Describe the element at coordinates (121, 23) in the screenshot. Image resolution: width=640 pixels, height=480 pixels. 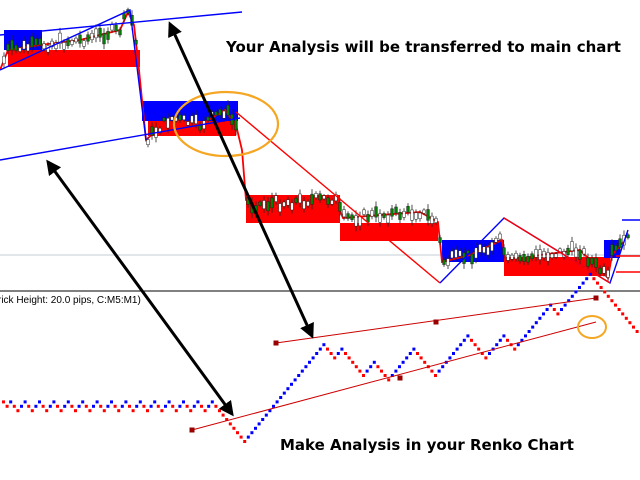
I see `upper-trendline` at that location.